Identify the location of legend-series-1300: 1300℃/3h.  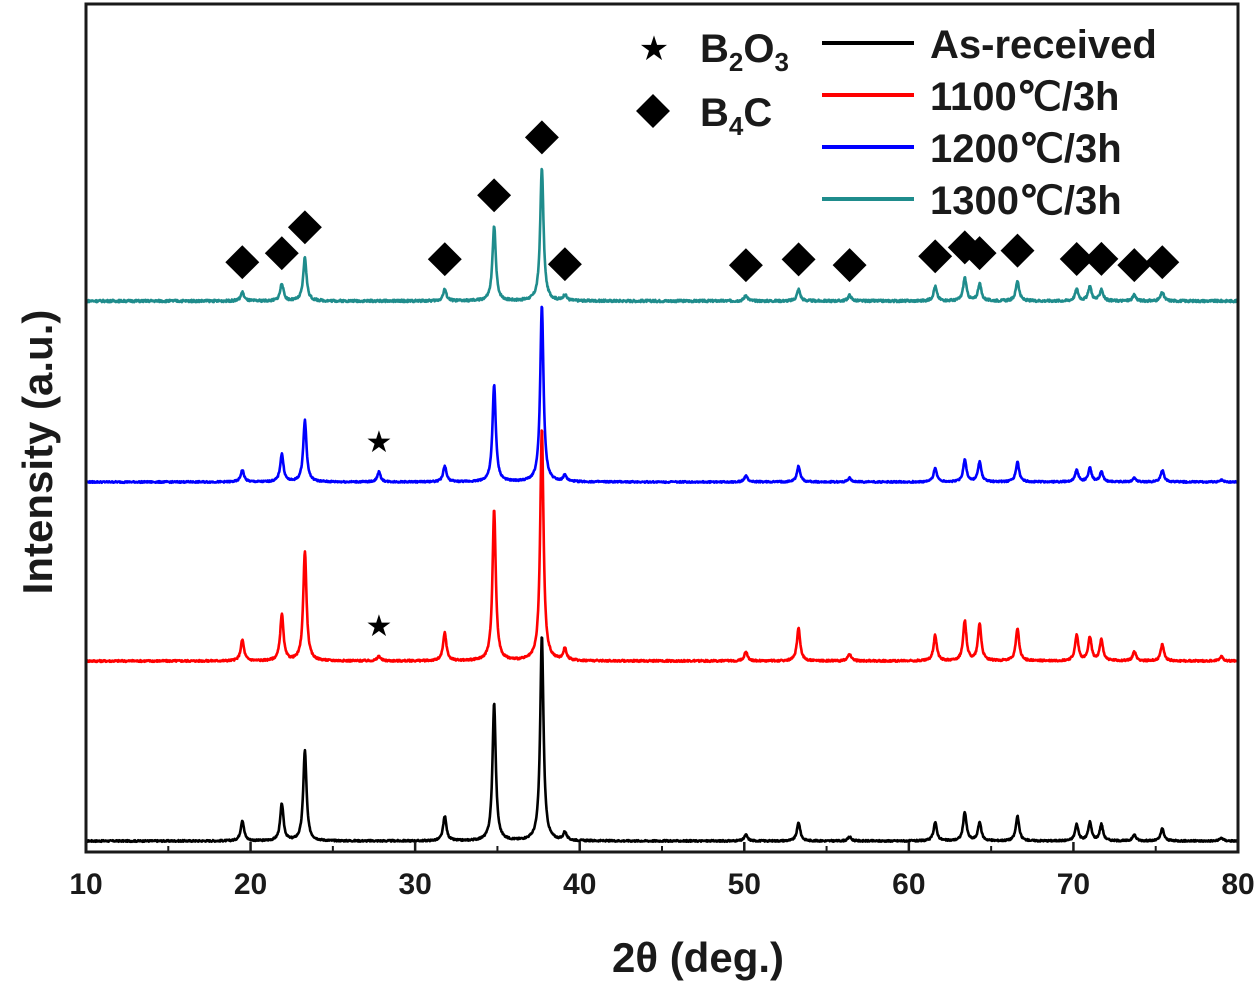
(972, 201).